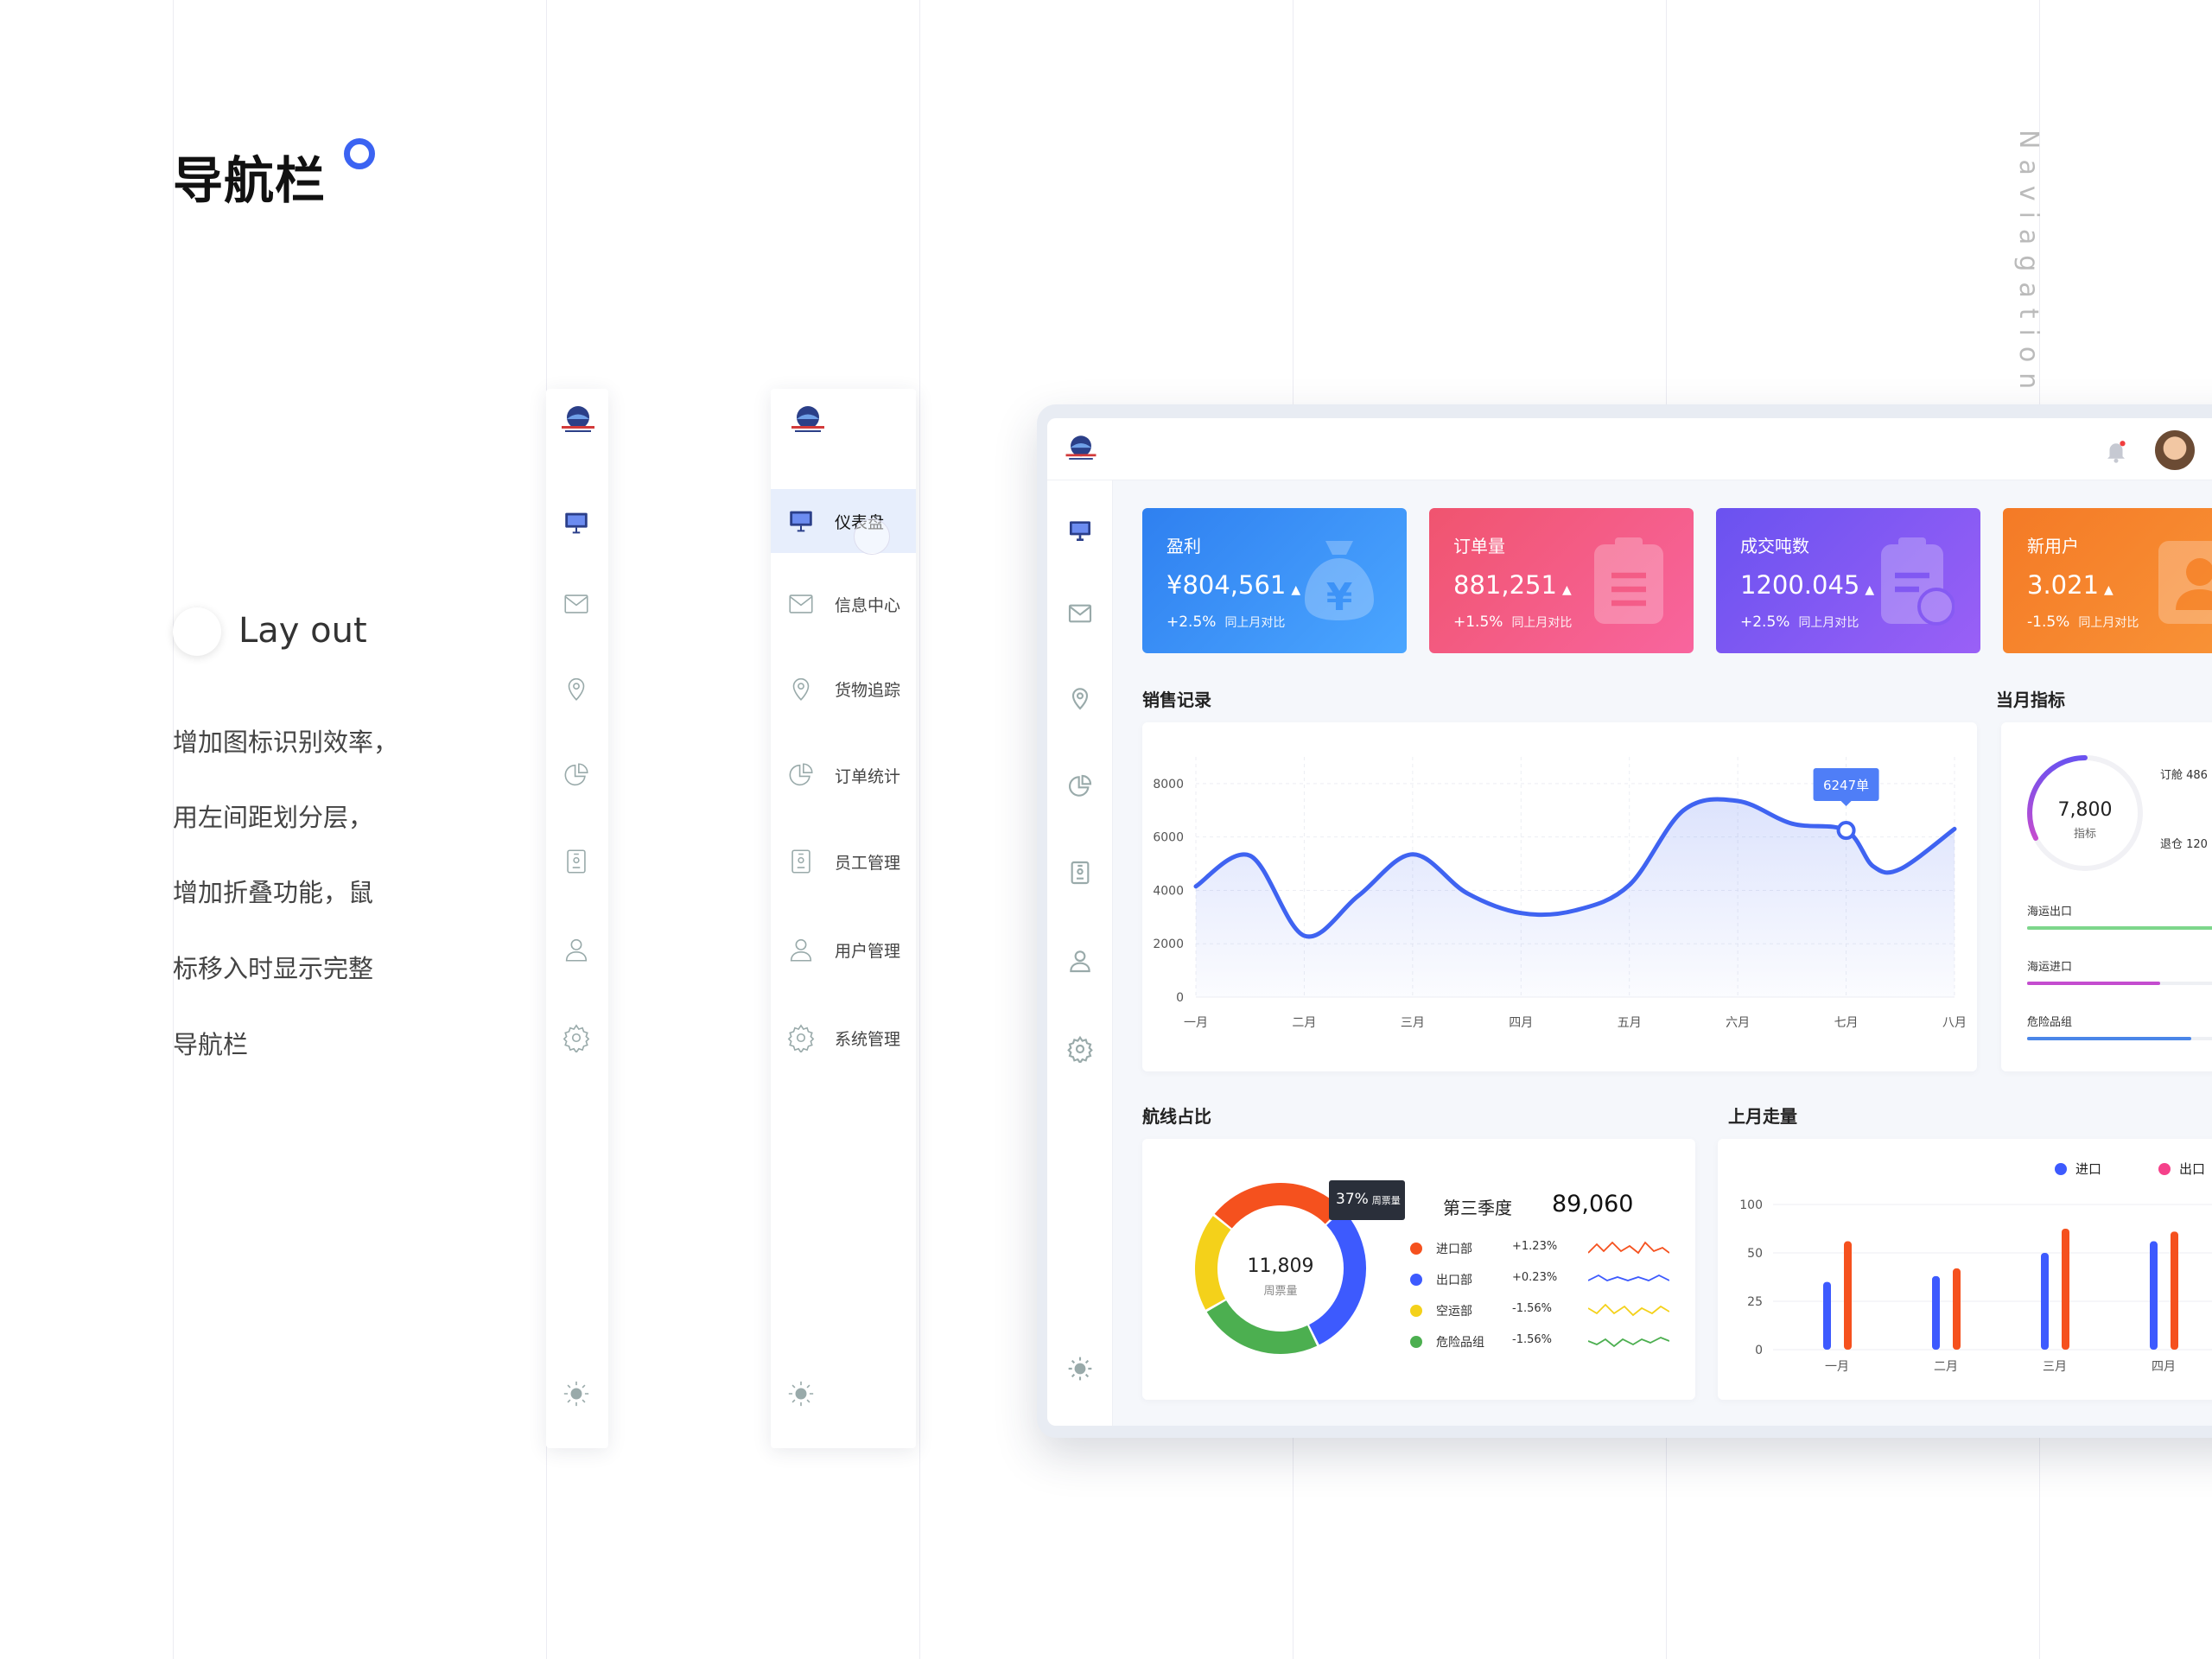 This screenshot has height=1659, width=2212. What do you see at coordinates (2116, 451) in the screenshot?
I see `bell-icon` at bounding box center [2116, 451].